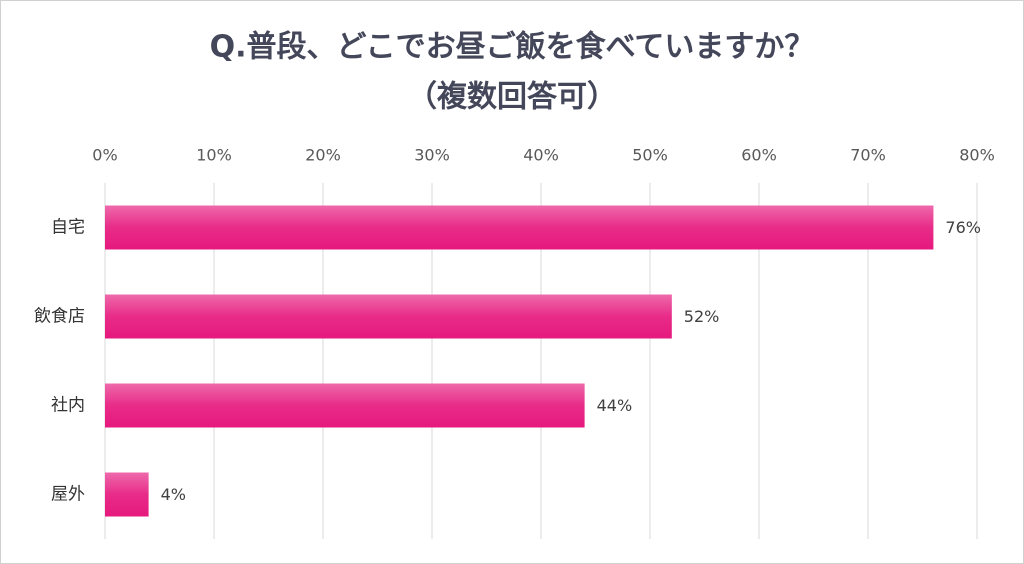 The image size is (1024, 564). I want to click on y-tick-label: 屋外, so click(68, 495).